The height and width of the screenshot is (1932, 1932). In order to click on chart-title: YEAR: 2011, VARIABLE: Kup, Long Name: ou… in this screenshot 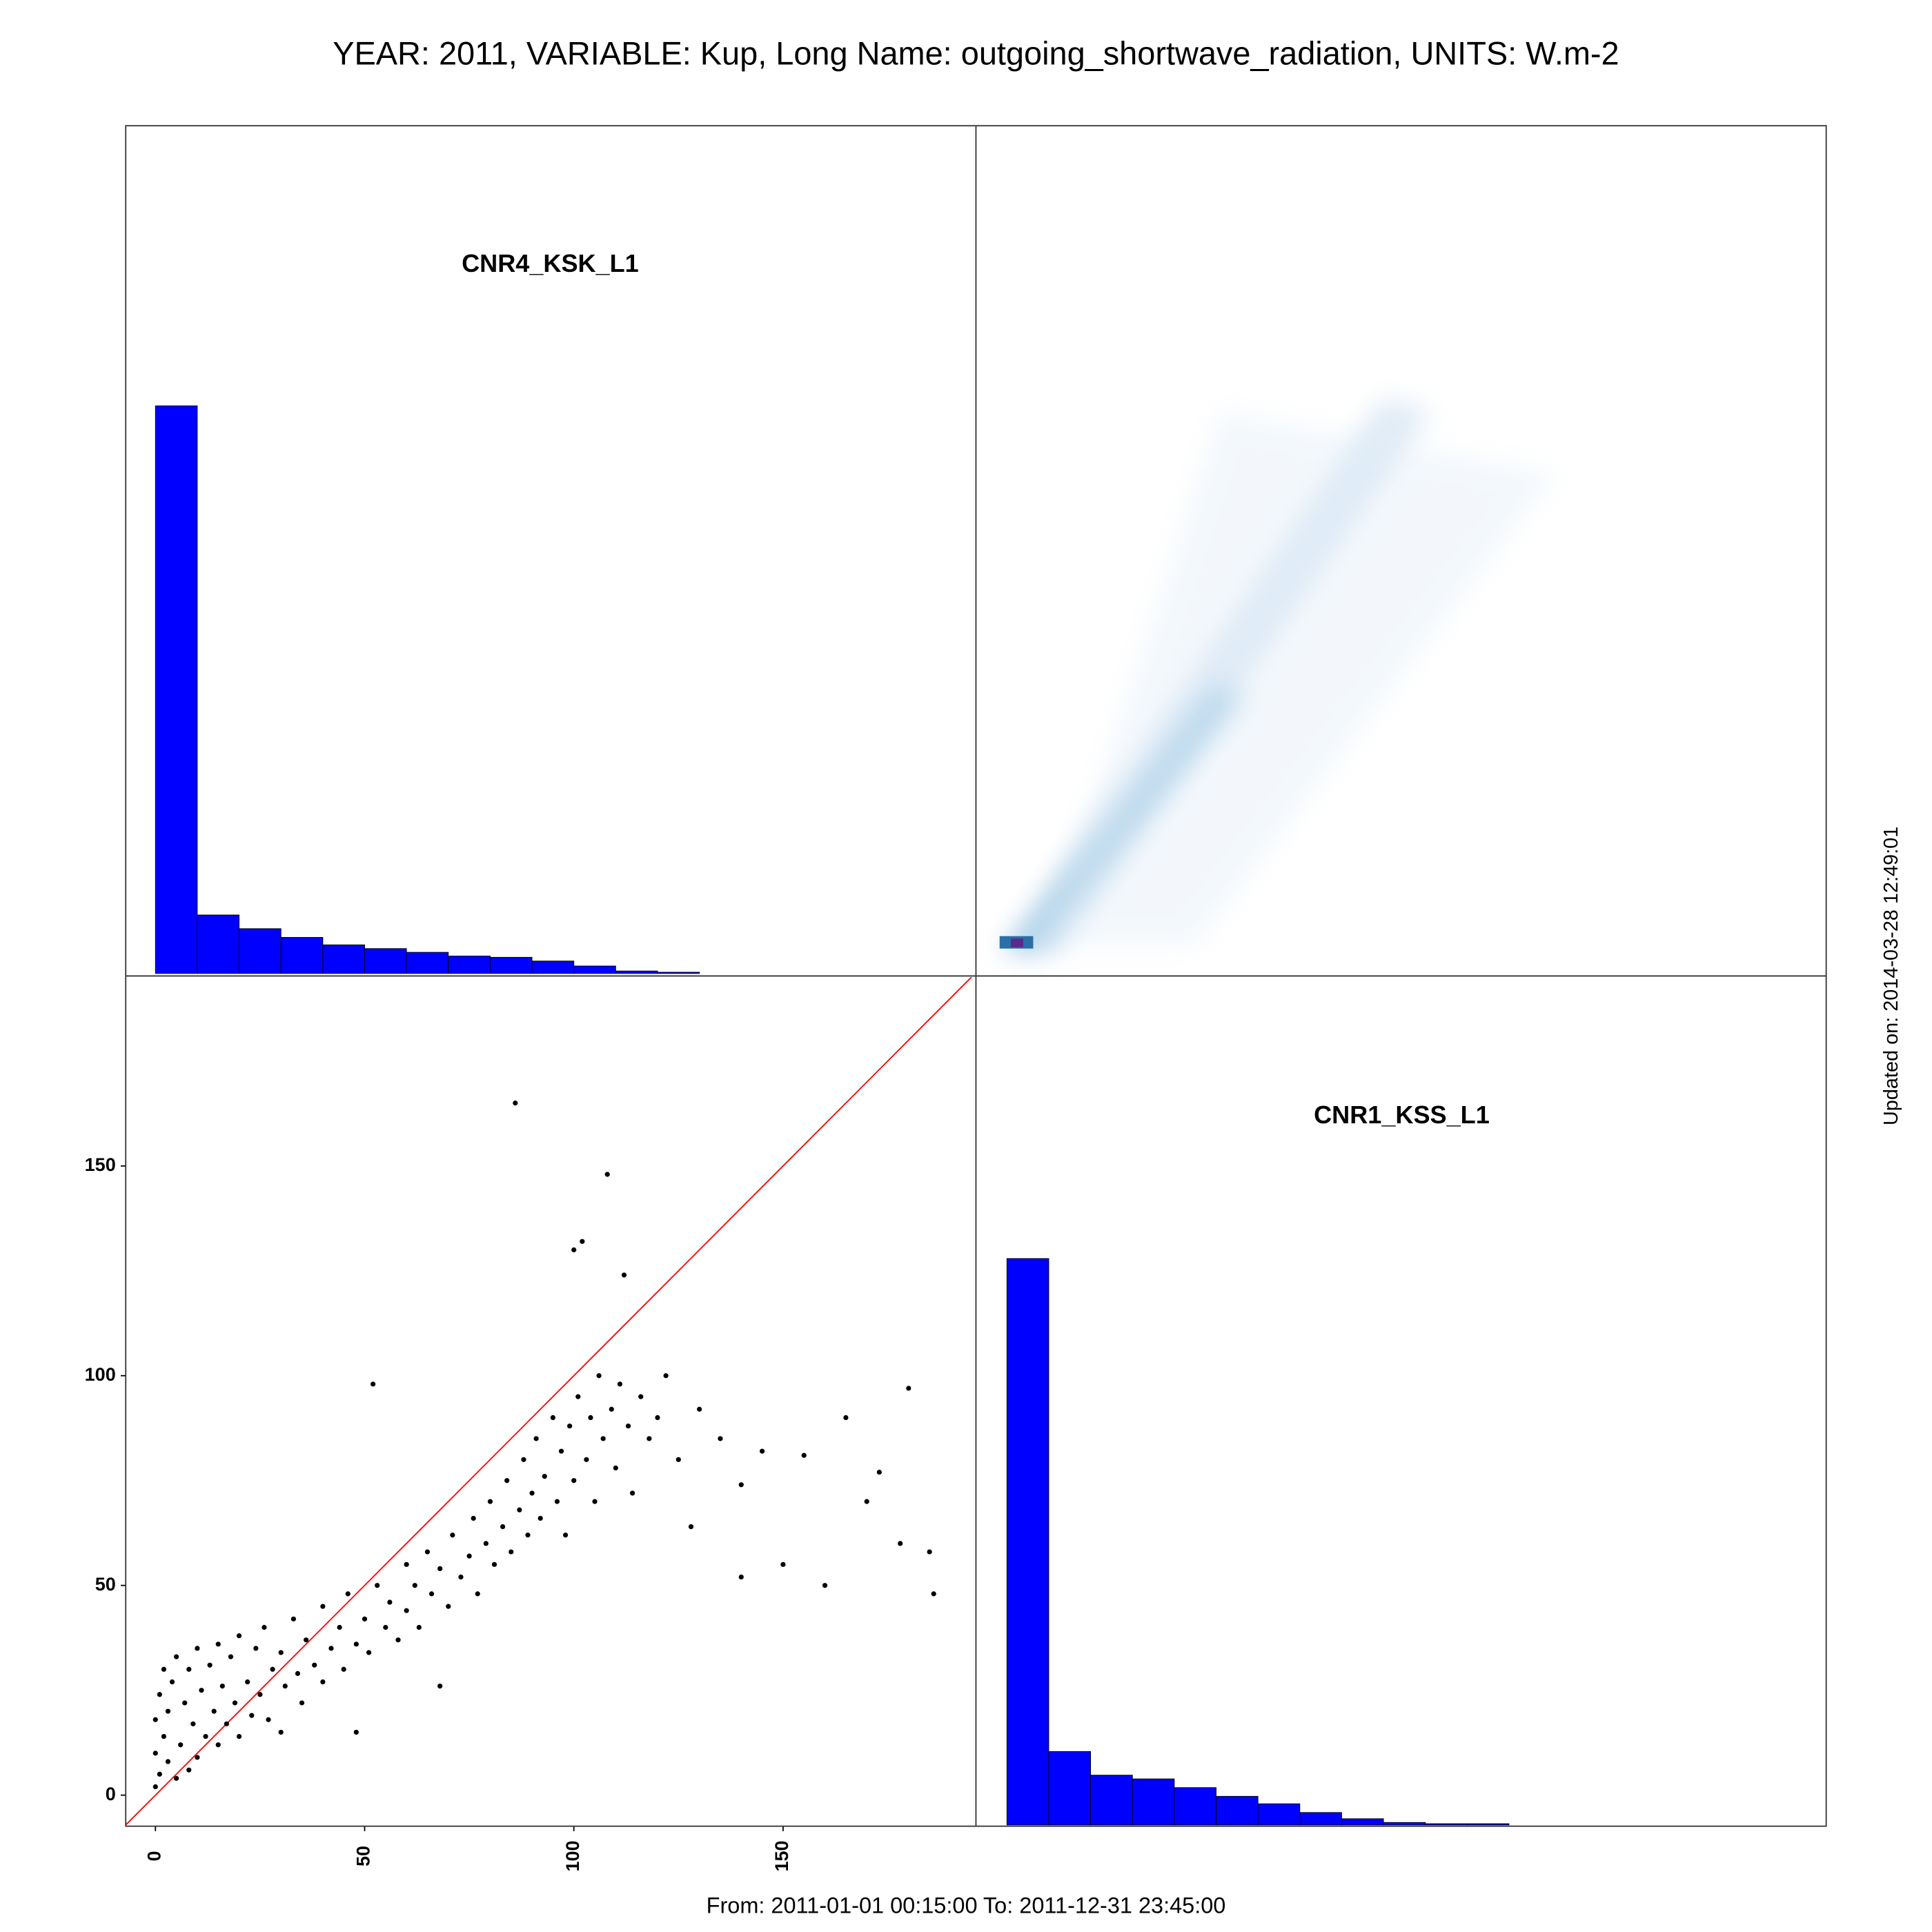, I will do `click(976, 54)`.